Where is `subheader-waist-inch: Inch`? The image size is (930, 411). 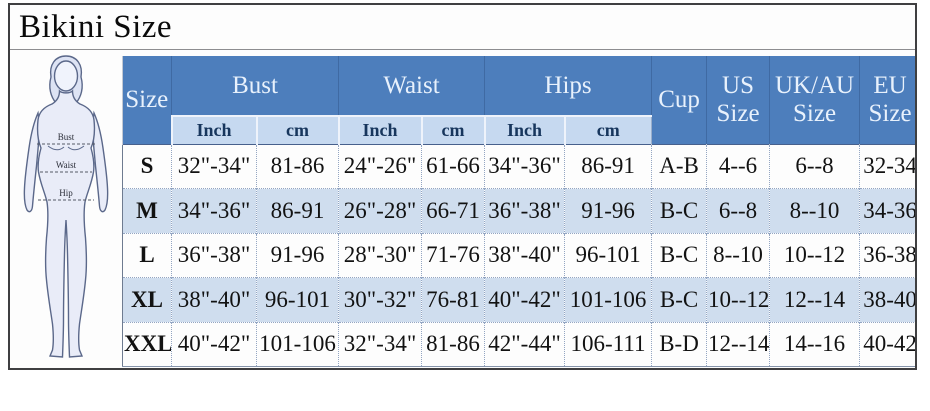 subheader-waist-inch: Inch is located at coordinates (379, 129).